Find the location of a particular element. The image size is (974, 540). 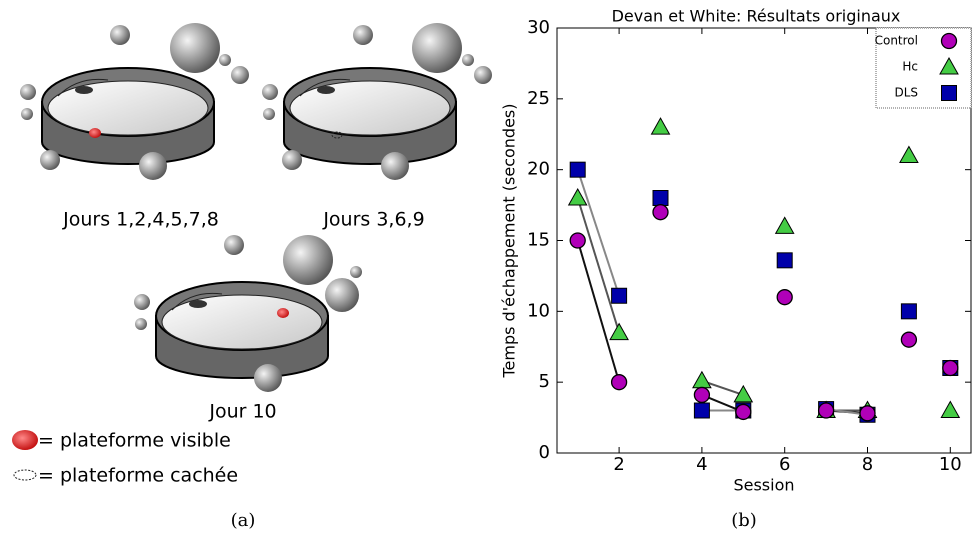

y-tick-label: 0 is located at coordinates (544, 452).